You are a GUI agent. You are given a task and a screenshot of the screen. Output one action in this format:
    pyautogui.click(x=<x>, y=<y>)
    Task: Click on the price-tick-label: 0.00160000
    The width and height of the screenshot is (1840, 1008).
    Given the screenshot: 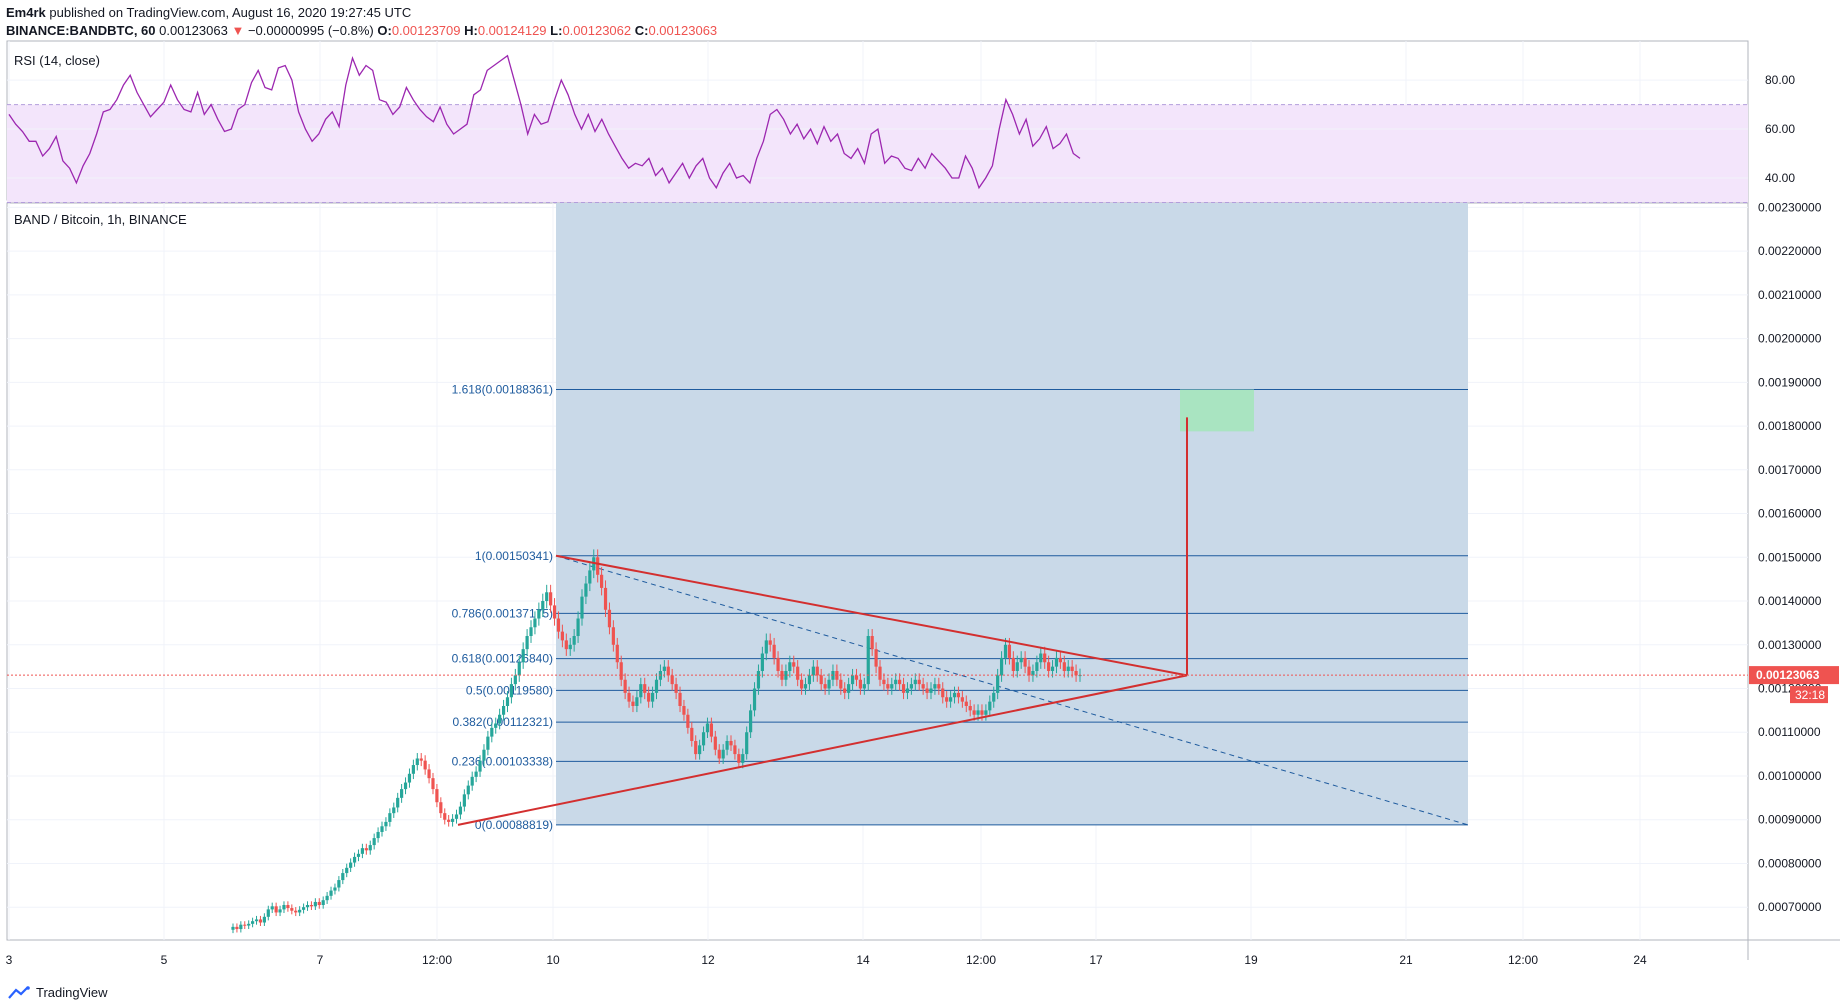 What is the action you would take?
    pyautogui.click(x=1790, y=514)
    